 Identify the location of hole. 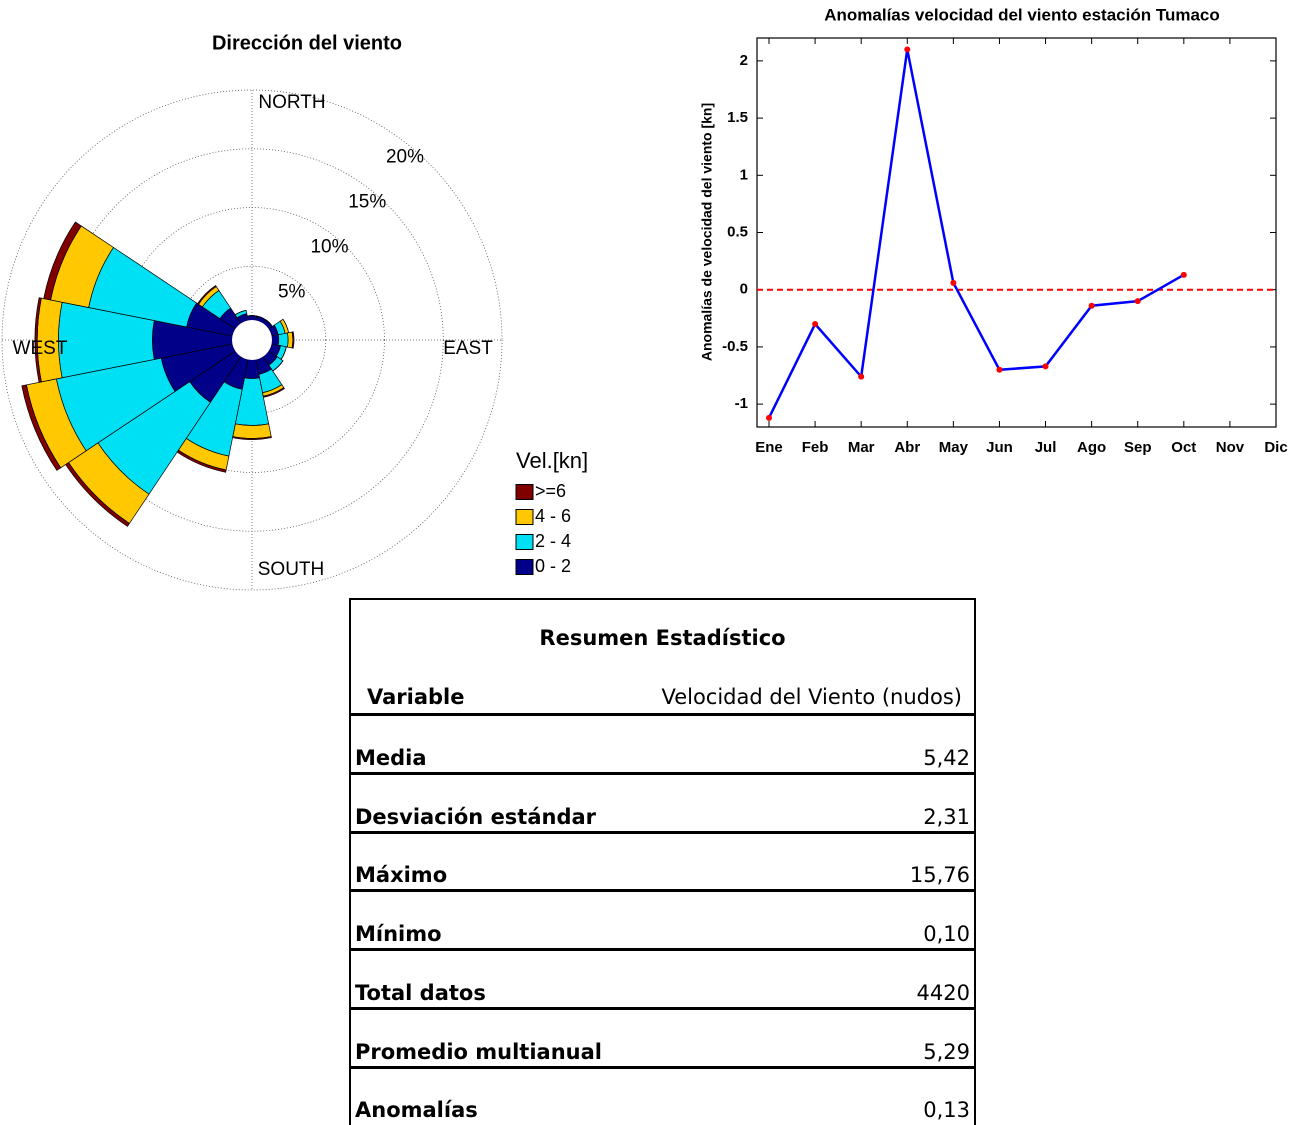
(252, 340).